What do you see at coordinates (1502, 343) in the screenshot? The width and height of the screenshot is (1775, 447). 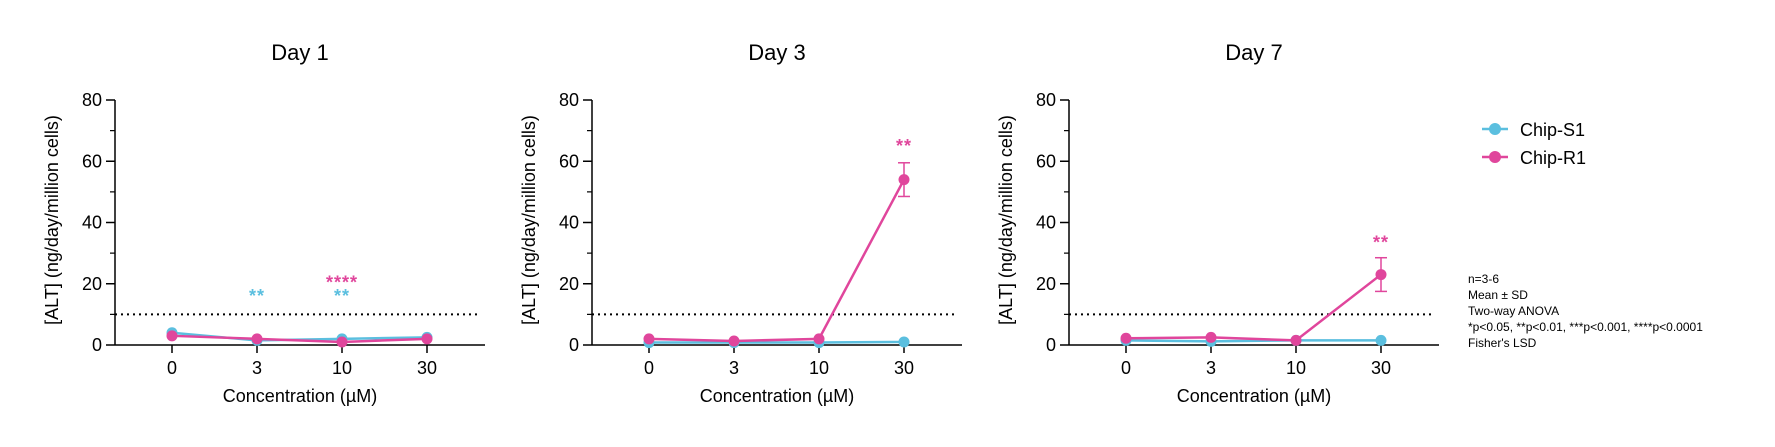 I see `note-line: Fisher's LSD` at bounding box center [1502, 343].